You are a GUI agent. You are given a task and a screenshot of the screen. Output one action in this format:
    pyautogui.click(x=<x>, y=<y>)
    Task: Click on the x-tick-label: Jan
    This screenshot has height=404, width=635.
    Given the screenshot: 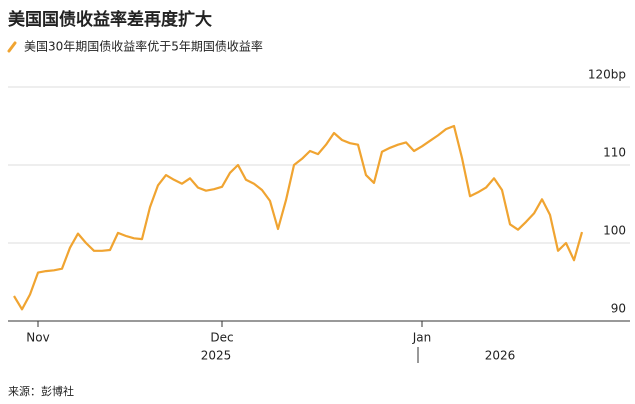 What is the action you would take?
    pyautogui.click(x=422, y=338)
    